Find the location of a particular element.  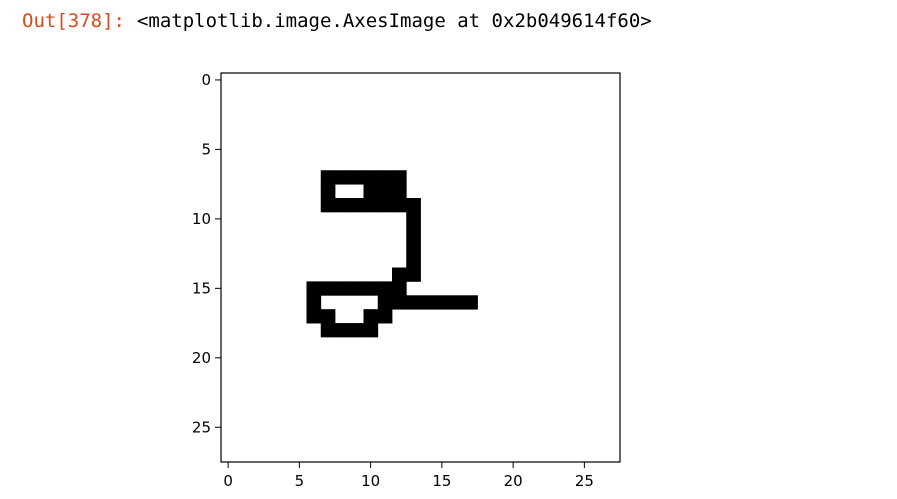

y-tick-label: 10 is located at coordinates (201, 219).